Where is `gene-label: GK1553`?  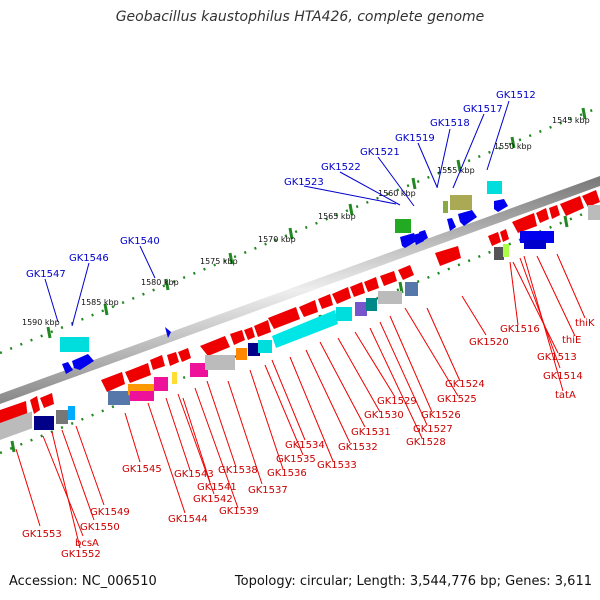
gene-label: GK1553 is located at coordinates (42, 534).